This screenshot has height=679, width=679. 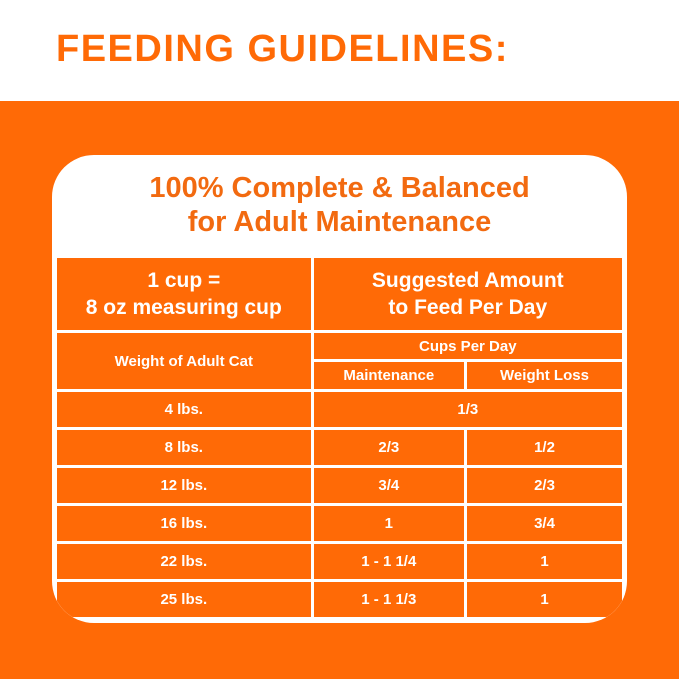 I want to click on weight-loss-cell: 3/4, so click(x=544, y=523).